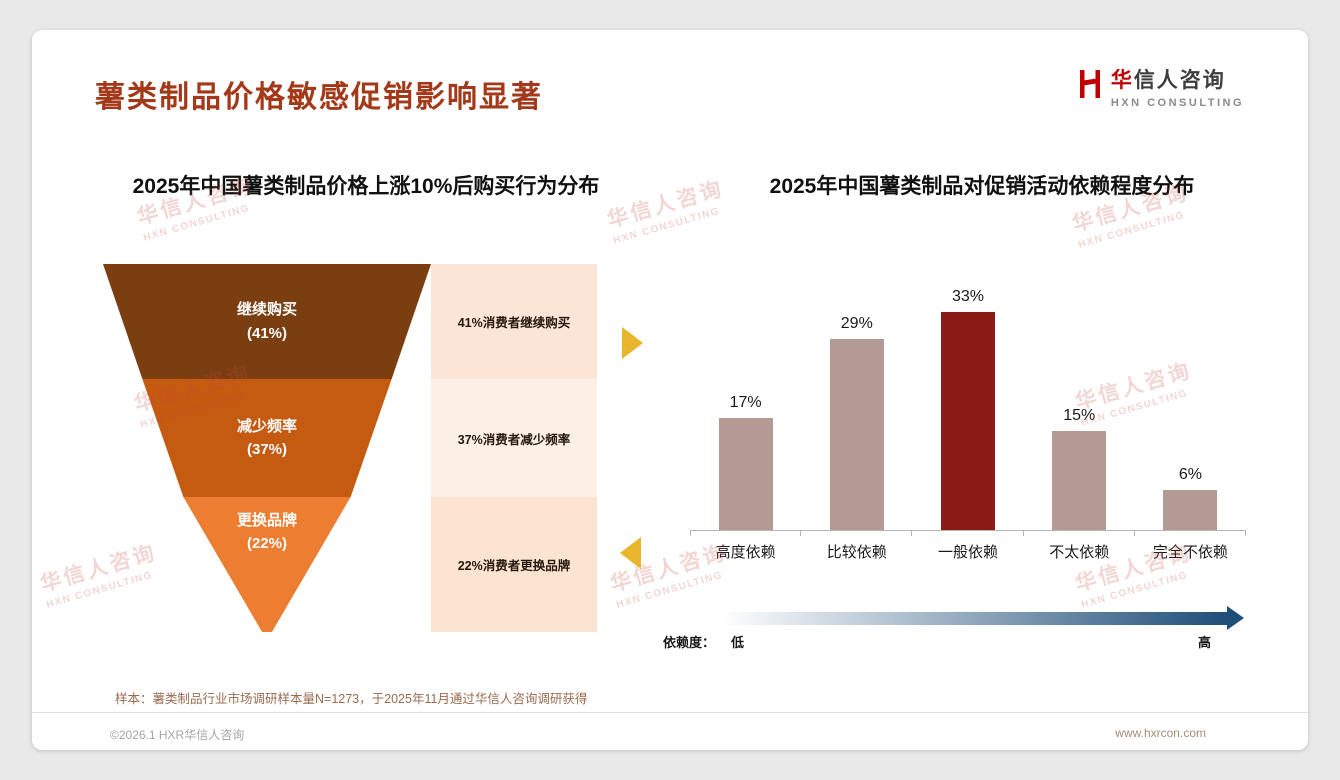  Describe the element at coordinates (856, 323) in the screenshot. I see `bar-value-label: 29%` at that location.